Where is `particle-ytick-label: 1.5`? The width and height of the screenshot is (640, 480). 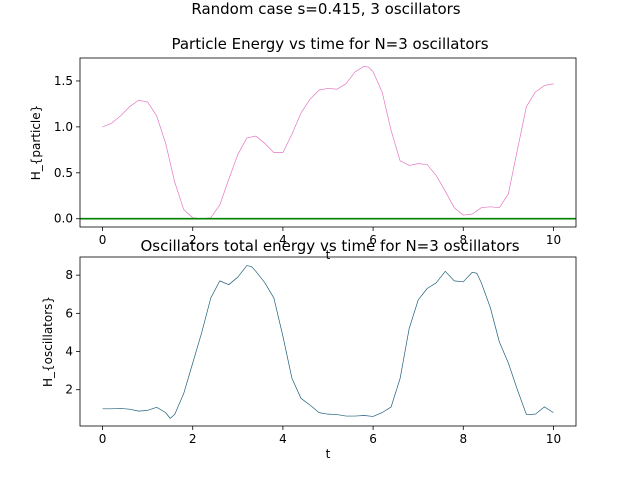
particle-ytick-label: 1.5 is located at coordinates (63, 81).